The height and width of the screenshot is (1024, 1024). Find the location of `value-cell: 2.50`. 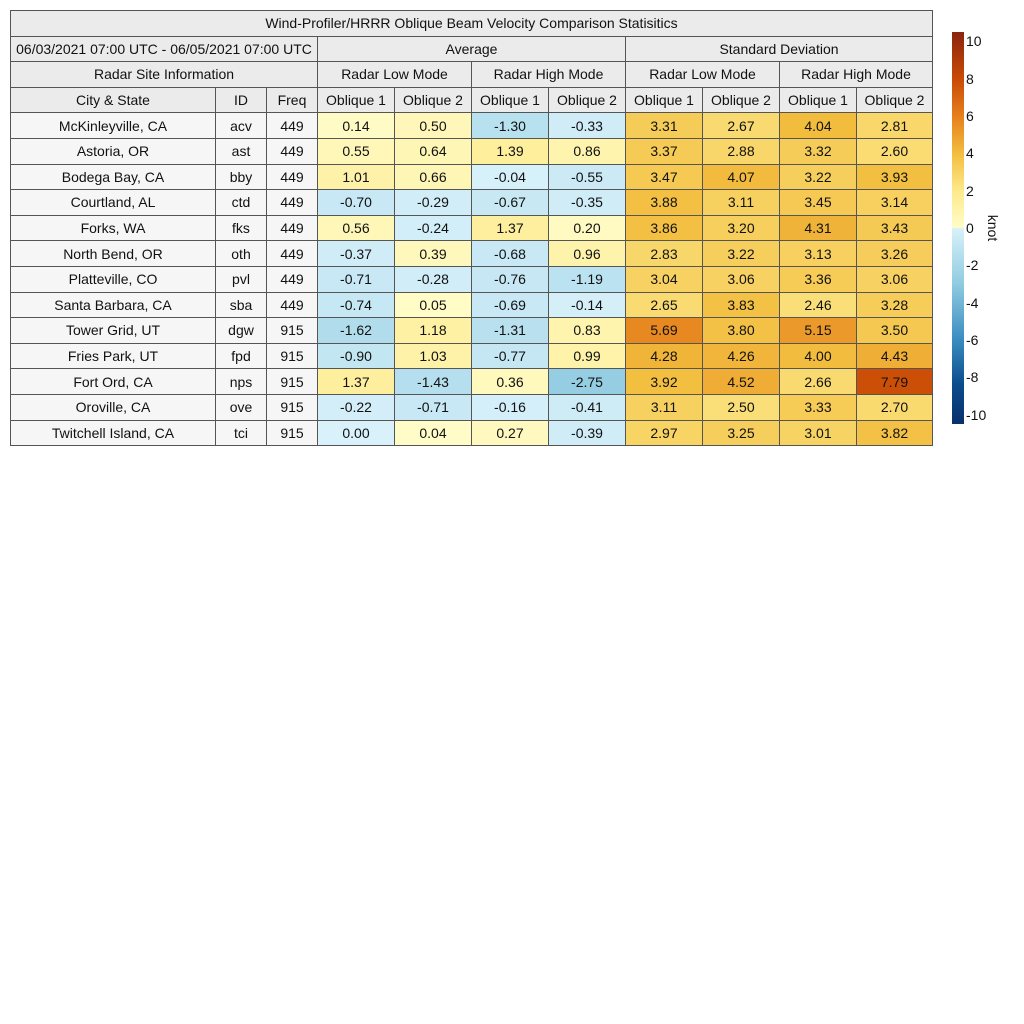

value-cell: 2.50 is located at coordinates (741, 407).